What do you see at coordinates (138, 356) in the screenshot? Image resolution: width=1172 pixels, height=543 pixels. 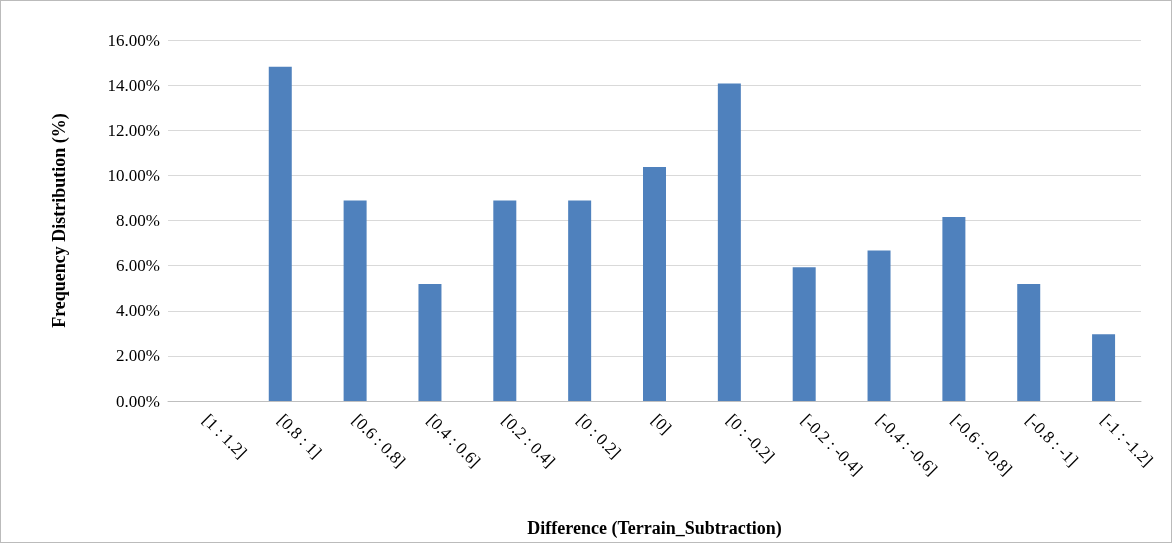 I see `y-tick-label: 2.00%` at bounding box center [138, 356].